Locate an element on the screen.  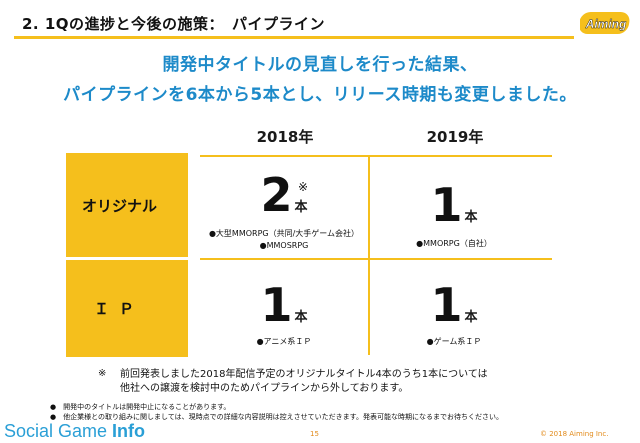
aiming-logo: Aiming is located at coordinates (605, 23).